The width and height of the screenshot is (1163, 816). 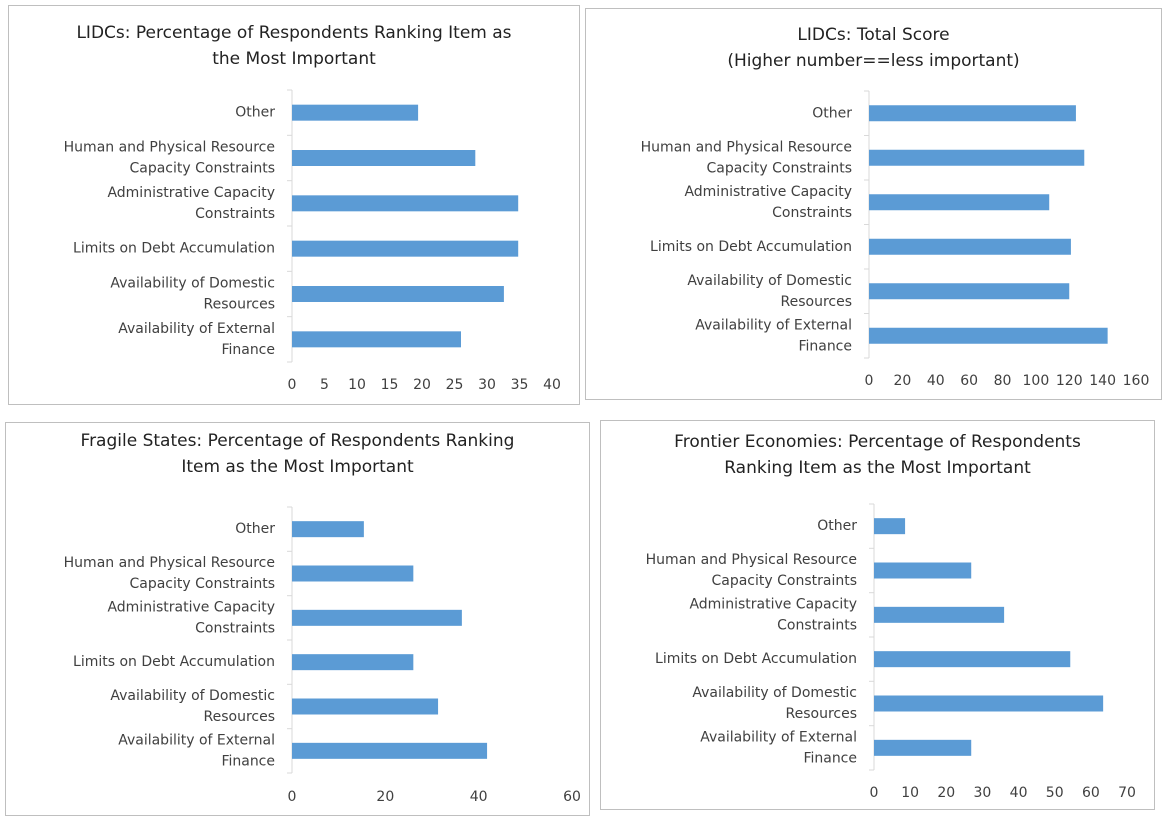 I want to click on x-tick-label: 5, so click(x=324, y=385).